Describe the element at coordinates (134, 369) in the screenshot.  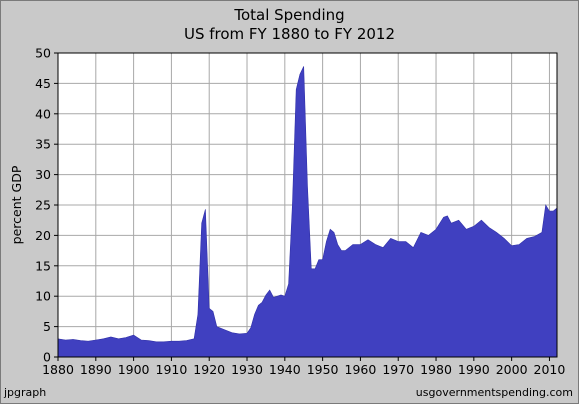
I see `x-tick-label: 1900` at that location.